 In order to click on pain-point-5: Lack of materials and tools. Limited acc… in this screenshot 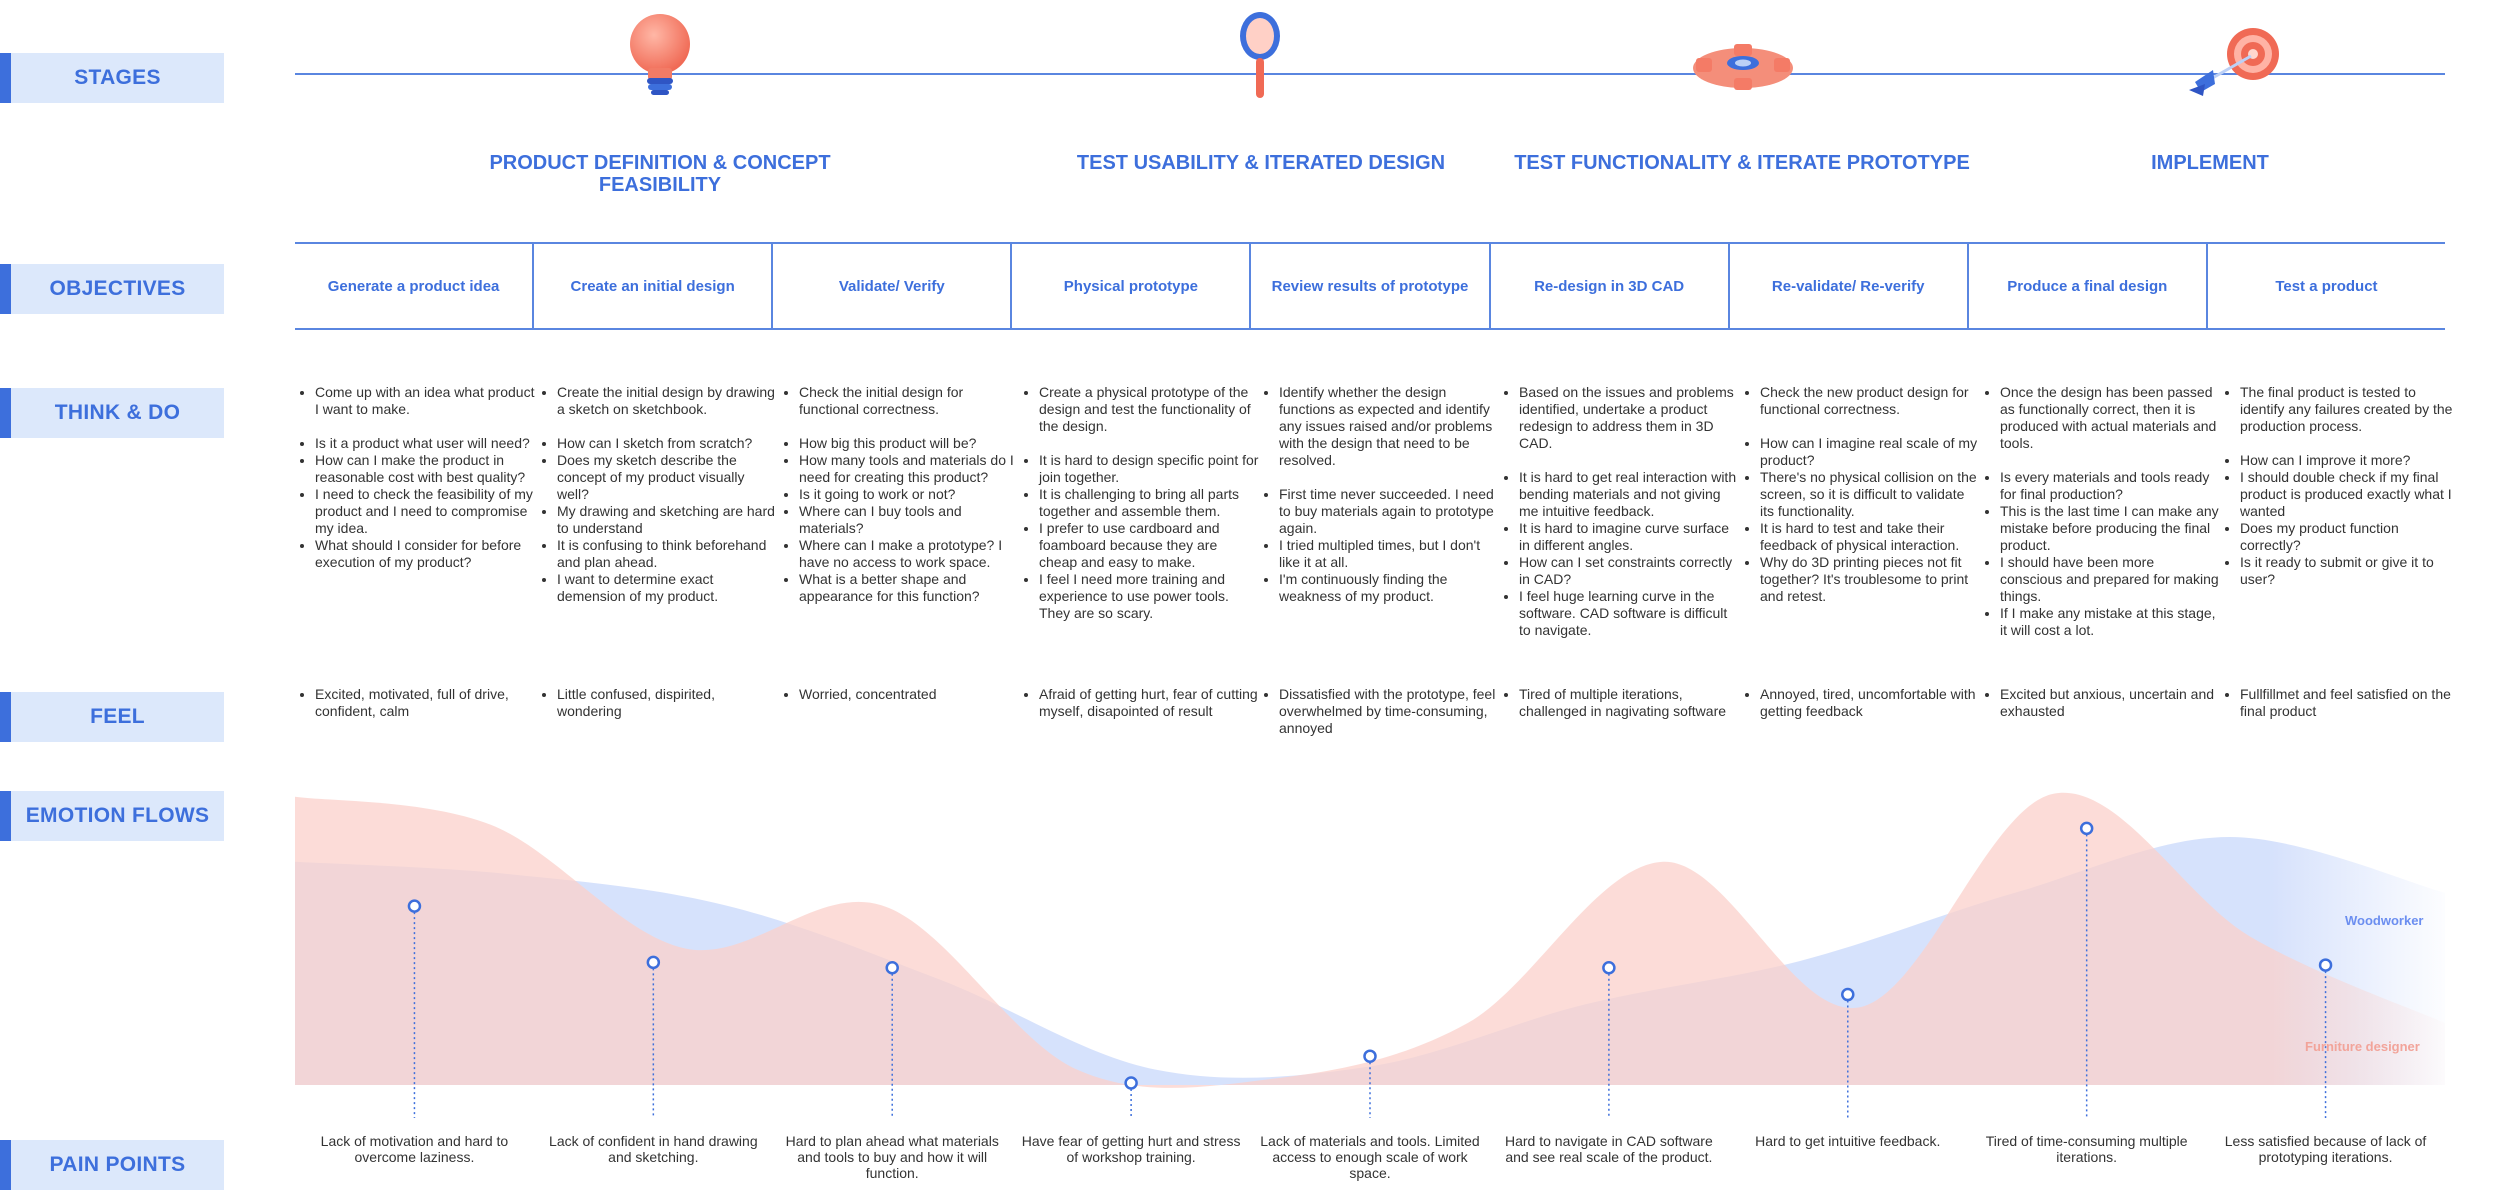, I will do `click(1370, 1157)`.